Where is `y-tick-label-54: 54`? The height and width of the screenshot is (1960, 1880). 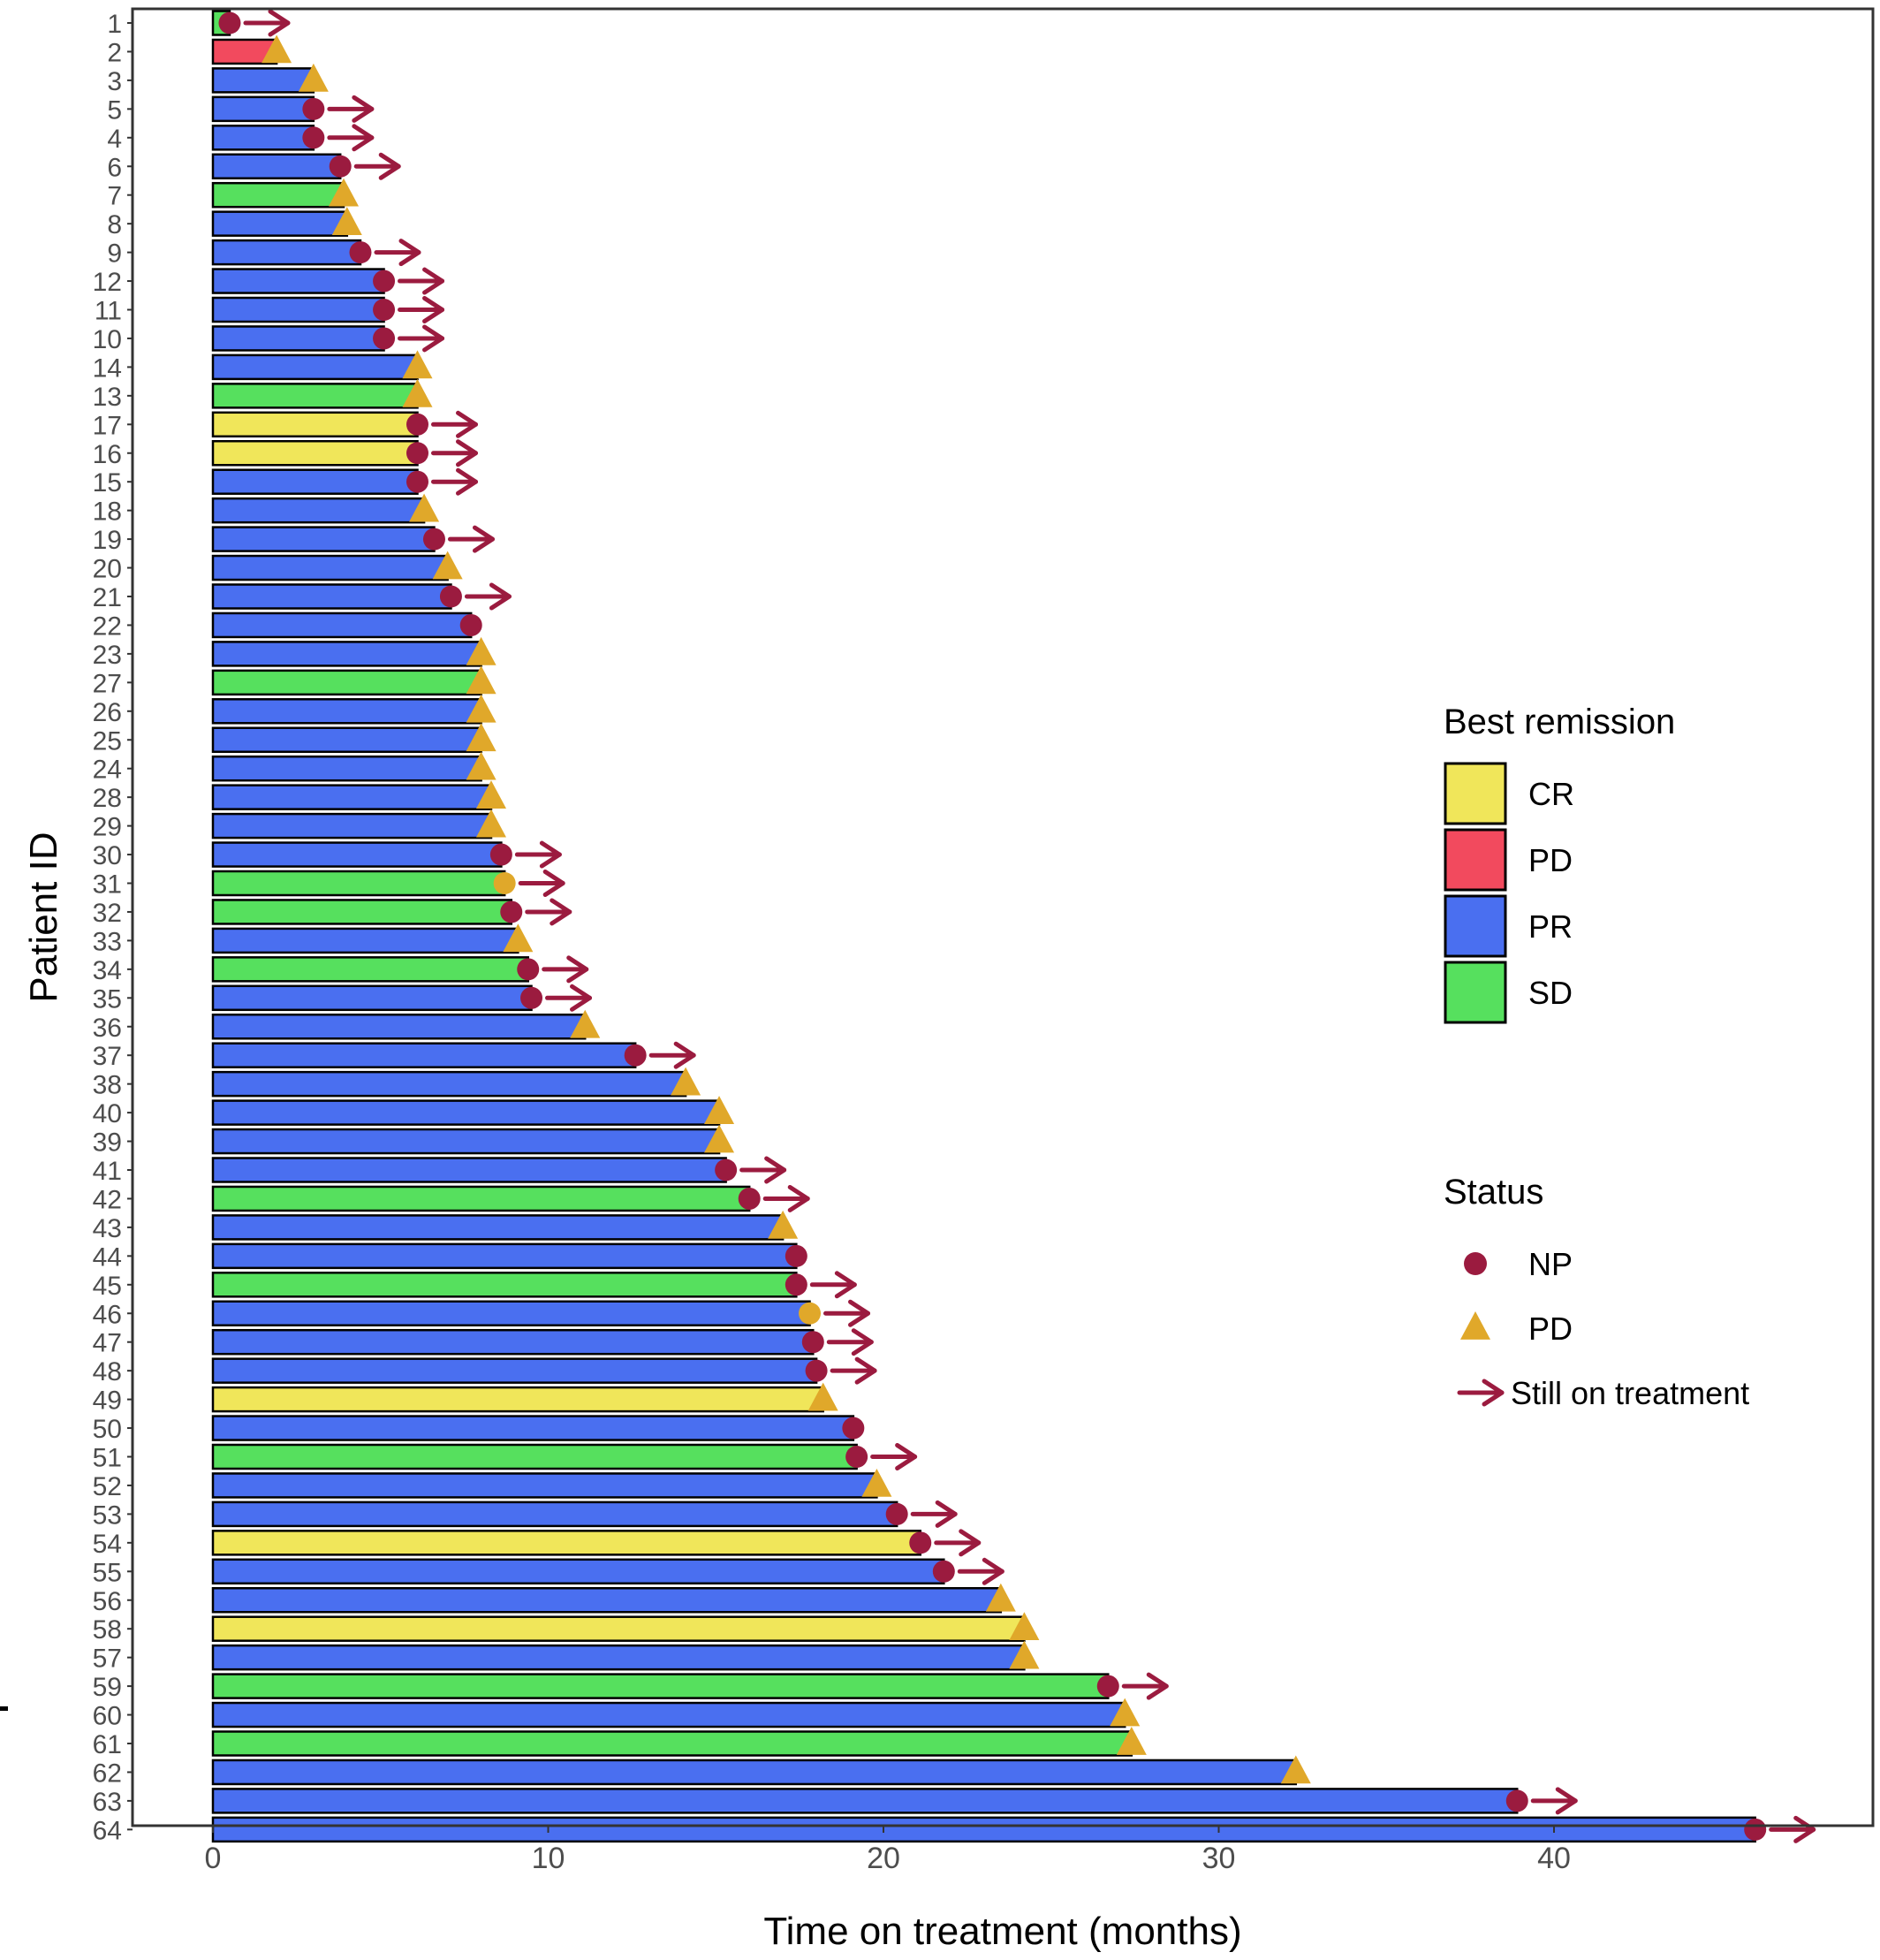 y-tick-label-54: 54 is located at coordinates (108, 1544).